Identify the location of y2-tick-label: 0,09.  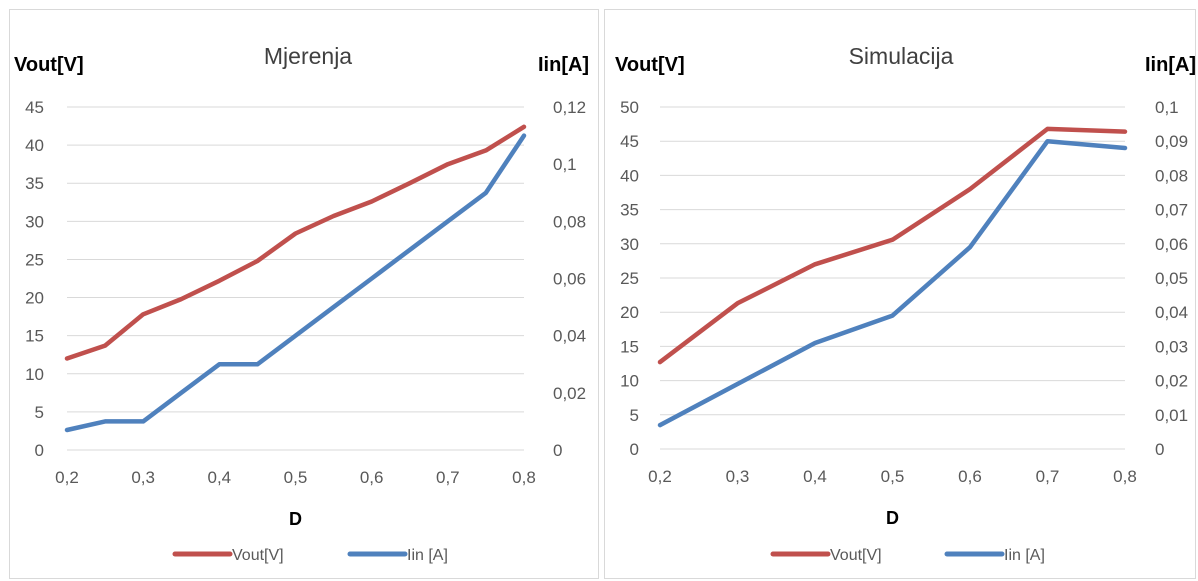
(1171, 141).